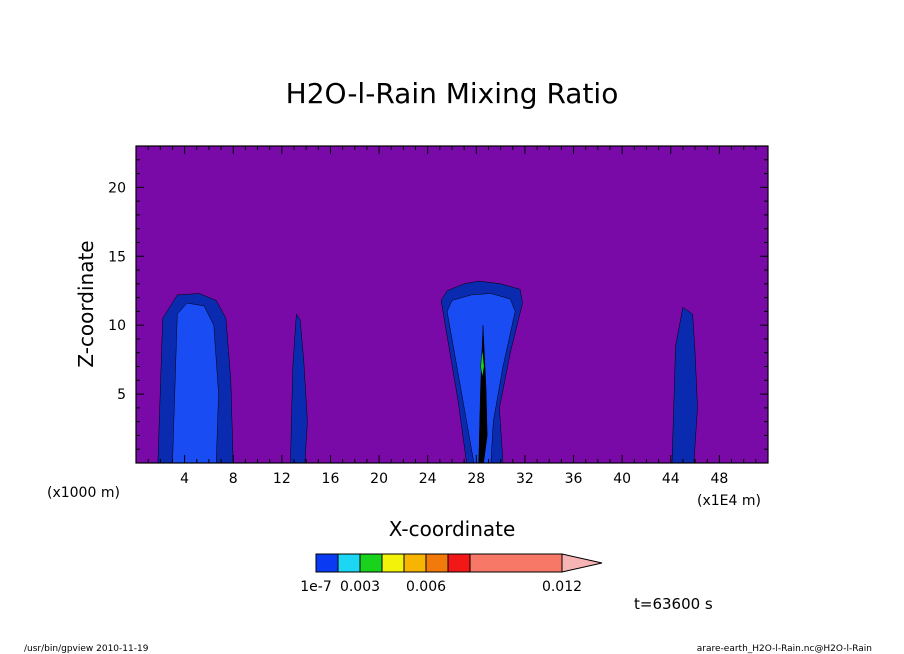 This screenshot has width=904, height=654. I want to click on legend-label: 1e-7, so click(315, 587).